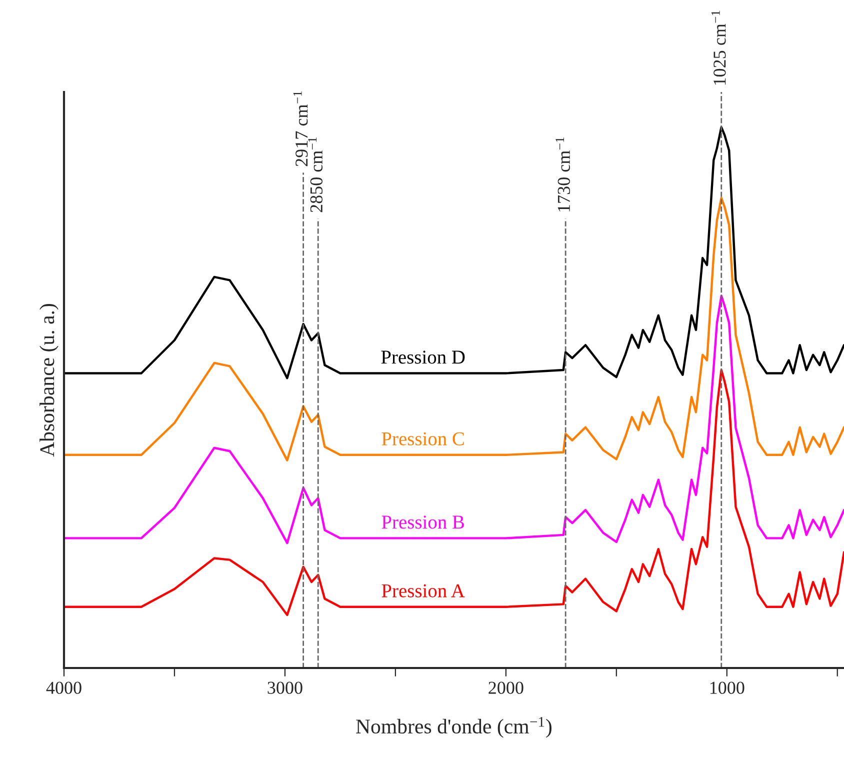 The image size is (844, 758). I want to click on ref-line-label: 2850 cm$^{−1}$, so click(315, 174).